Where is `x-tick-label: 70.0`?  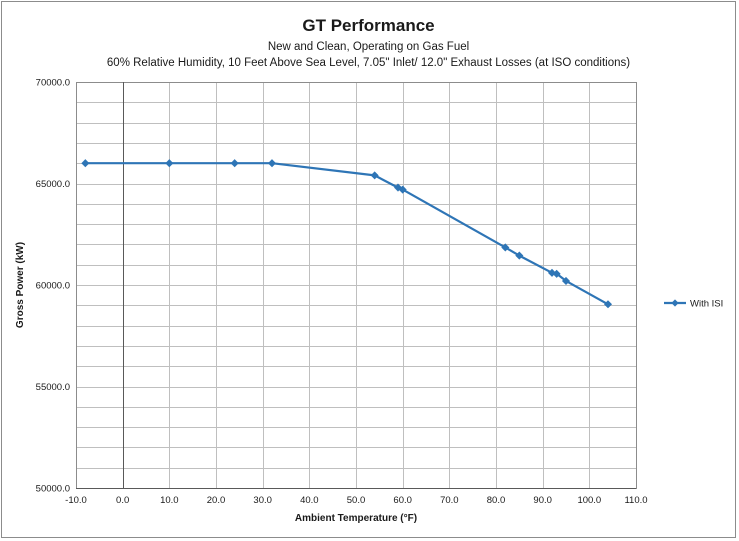 x-tick-label: 70.0 is located at coordinates (449, 500).